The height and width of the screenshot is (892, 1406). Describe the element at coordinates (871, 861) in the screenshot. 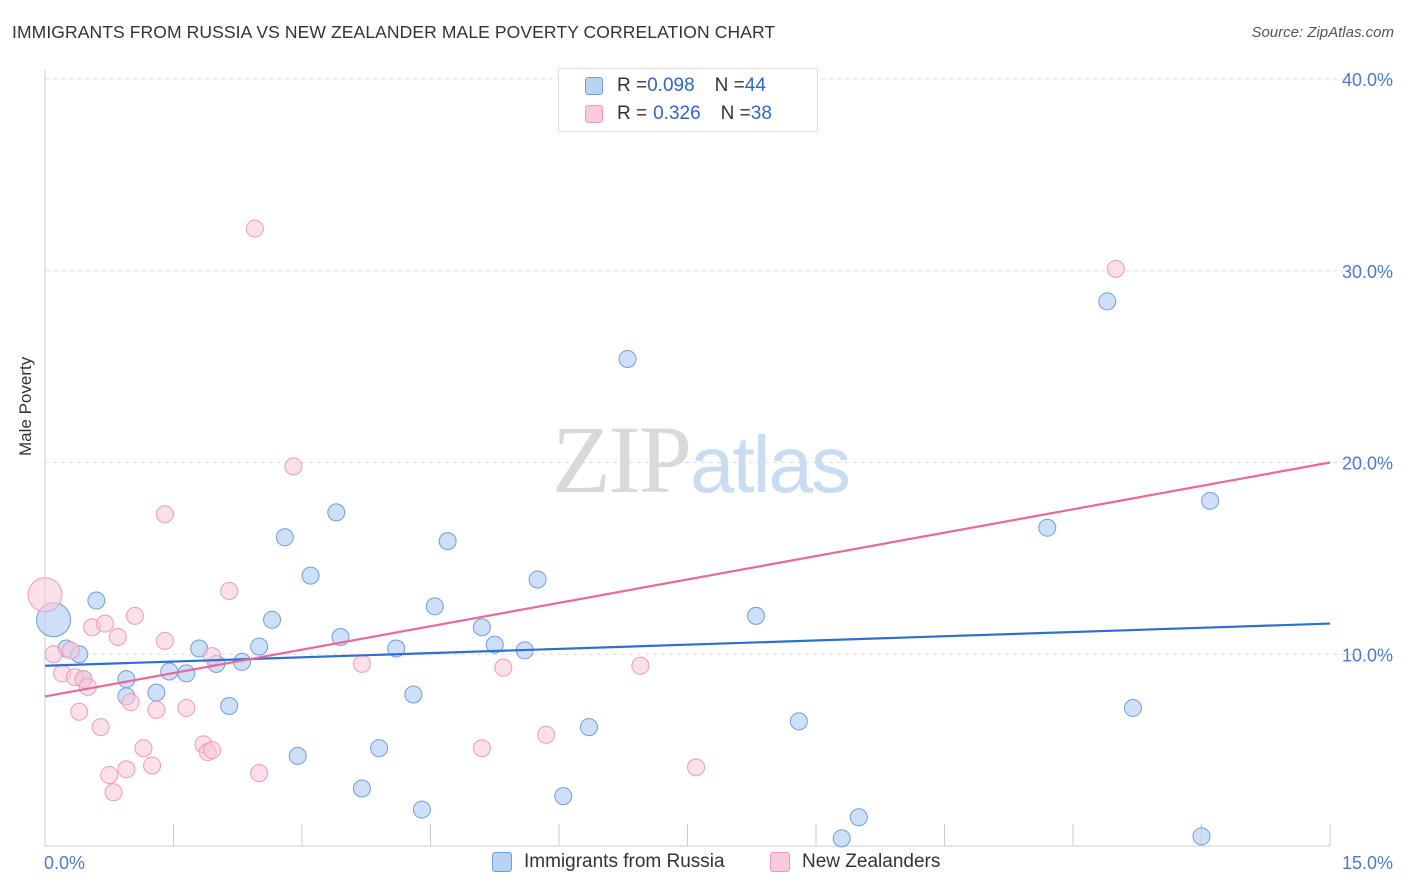

I see `bottom-legend-label-nz: New Zealanders` at that location.